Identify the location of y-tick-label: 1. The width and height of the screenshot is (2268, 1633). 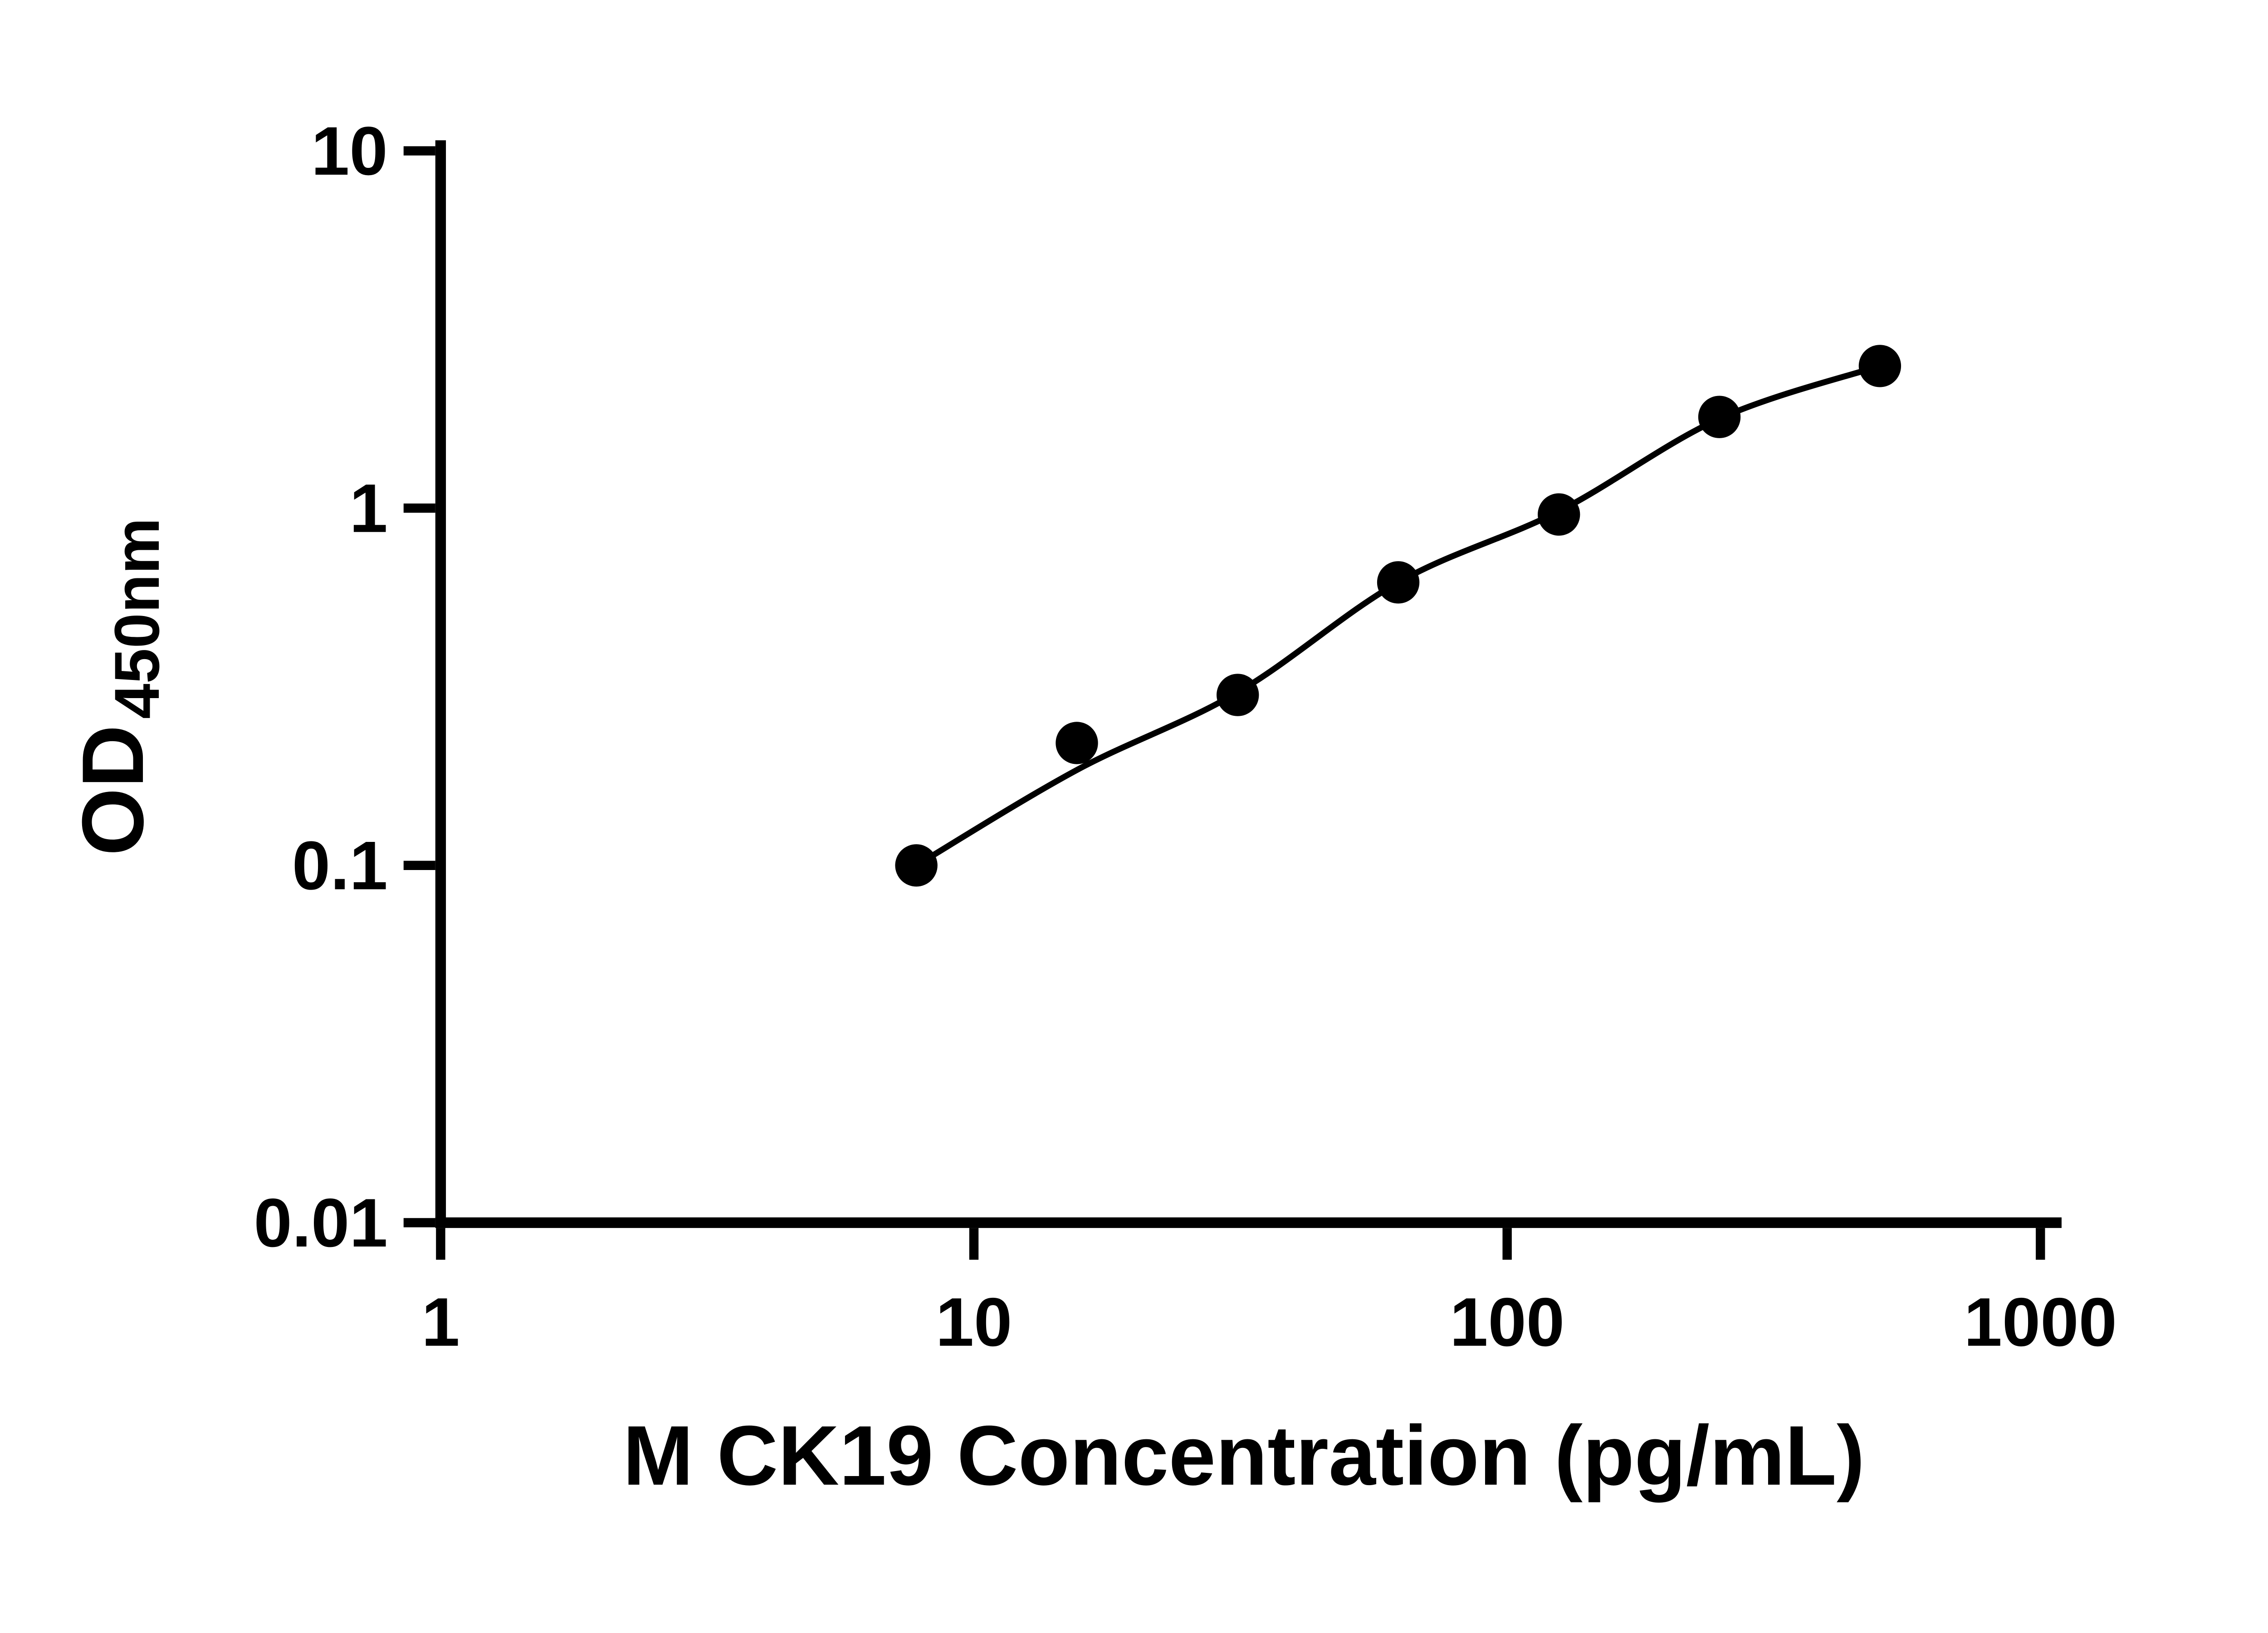
(368, 508).